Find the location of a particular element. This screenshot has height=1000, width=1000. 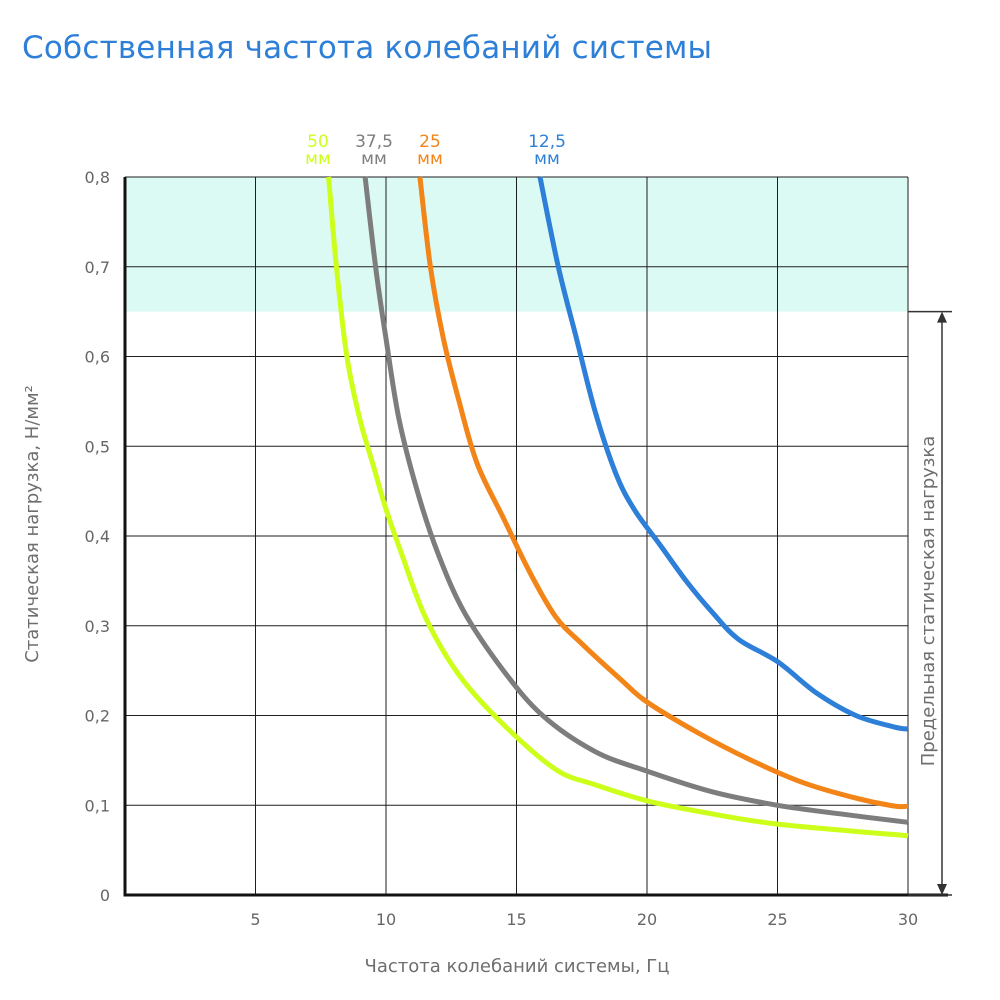

limit-arrow-head-bottom is located at coordinates (942, 889).